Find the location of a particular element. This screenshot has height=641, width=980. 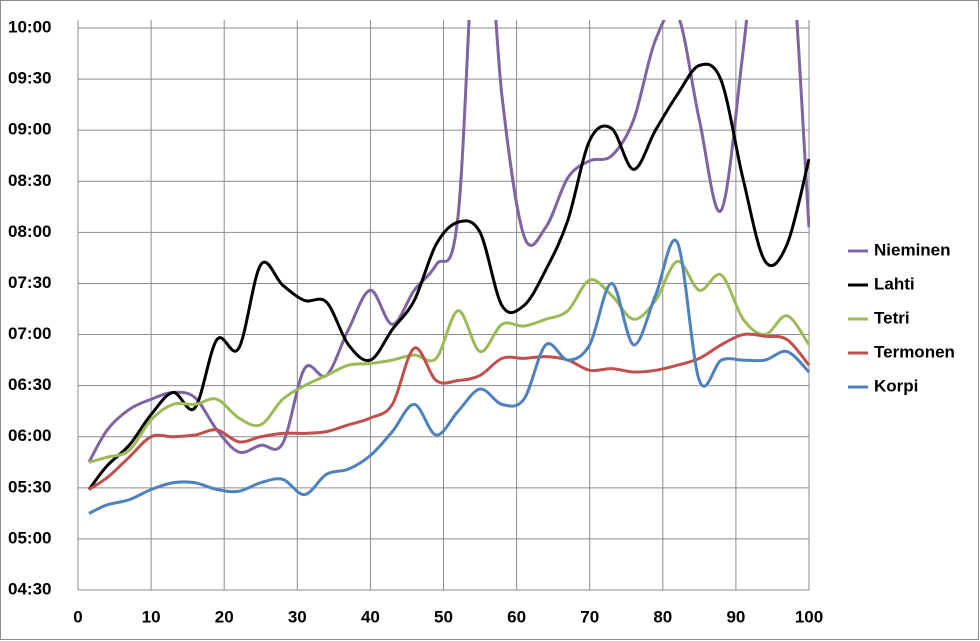

y-tick-label: 08:00 is located at coordinates (29, 231).